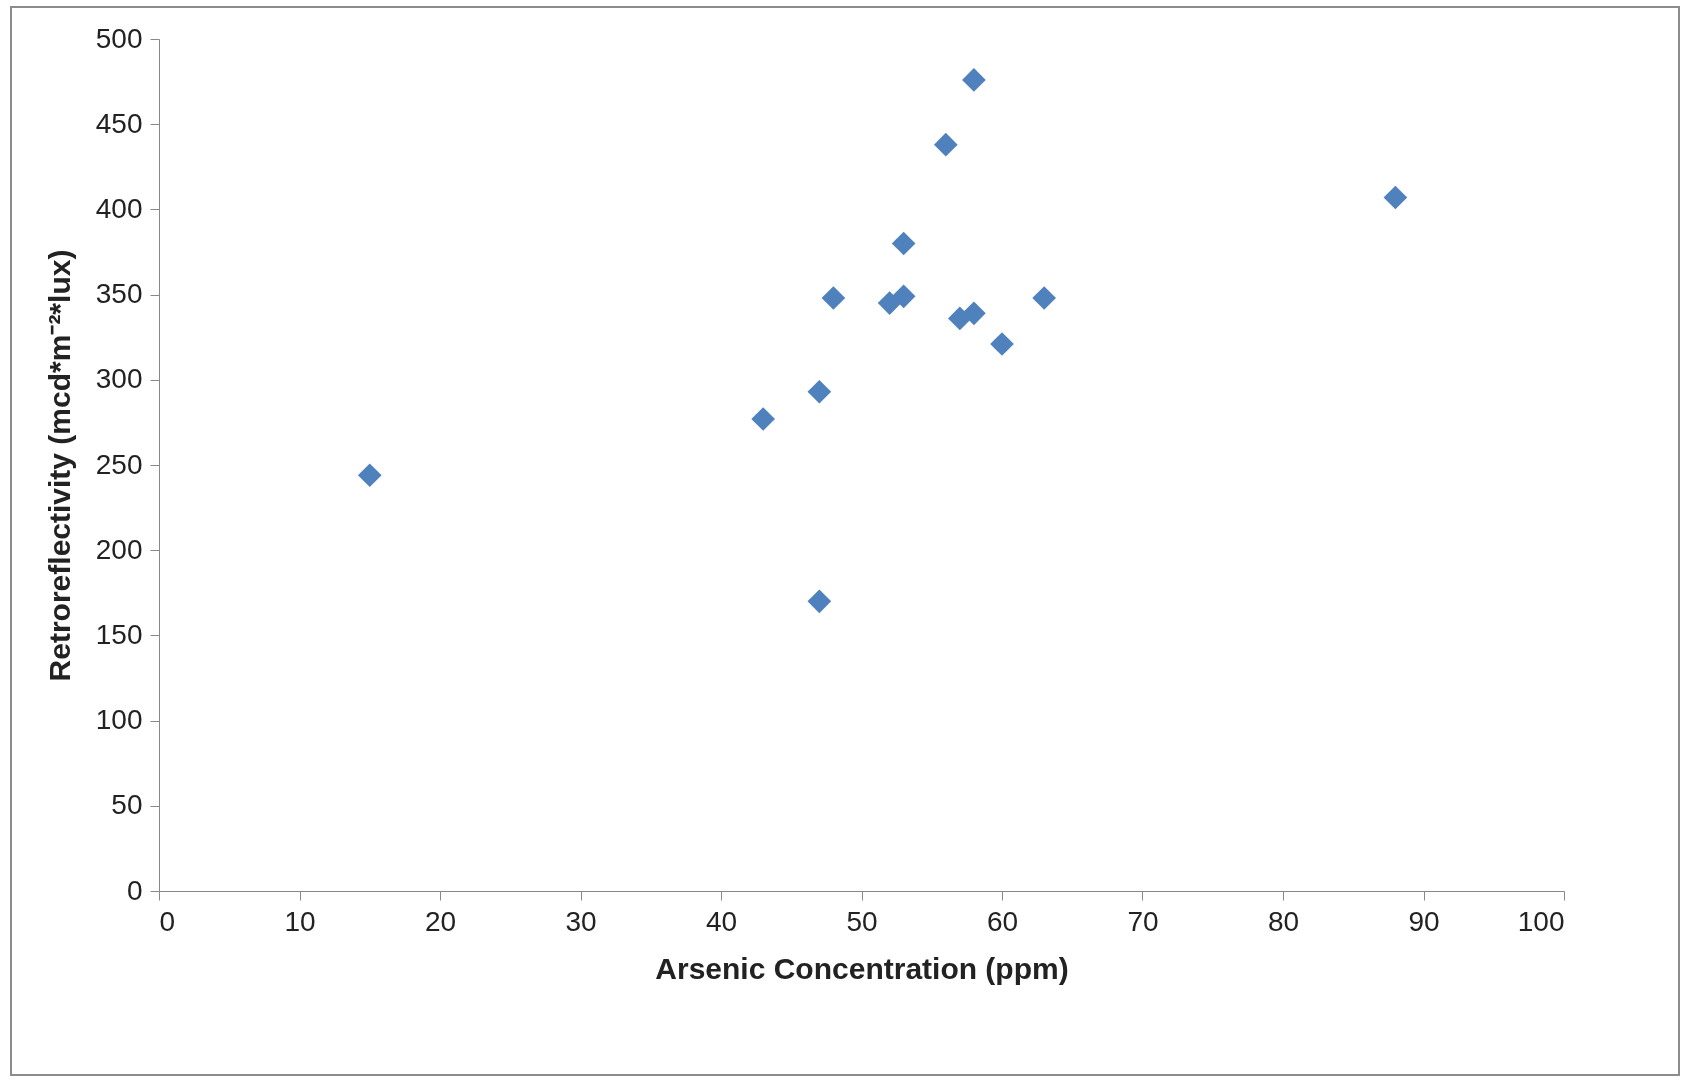 The height and width of the screenshot is (1087, 1694). Describe the element at coordinates (119, 294) in the screenshot. I see `y-tick-label: 350` at that location.